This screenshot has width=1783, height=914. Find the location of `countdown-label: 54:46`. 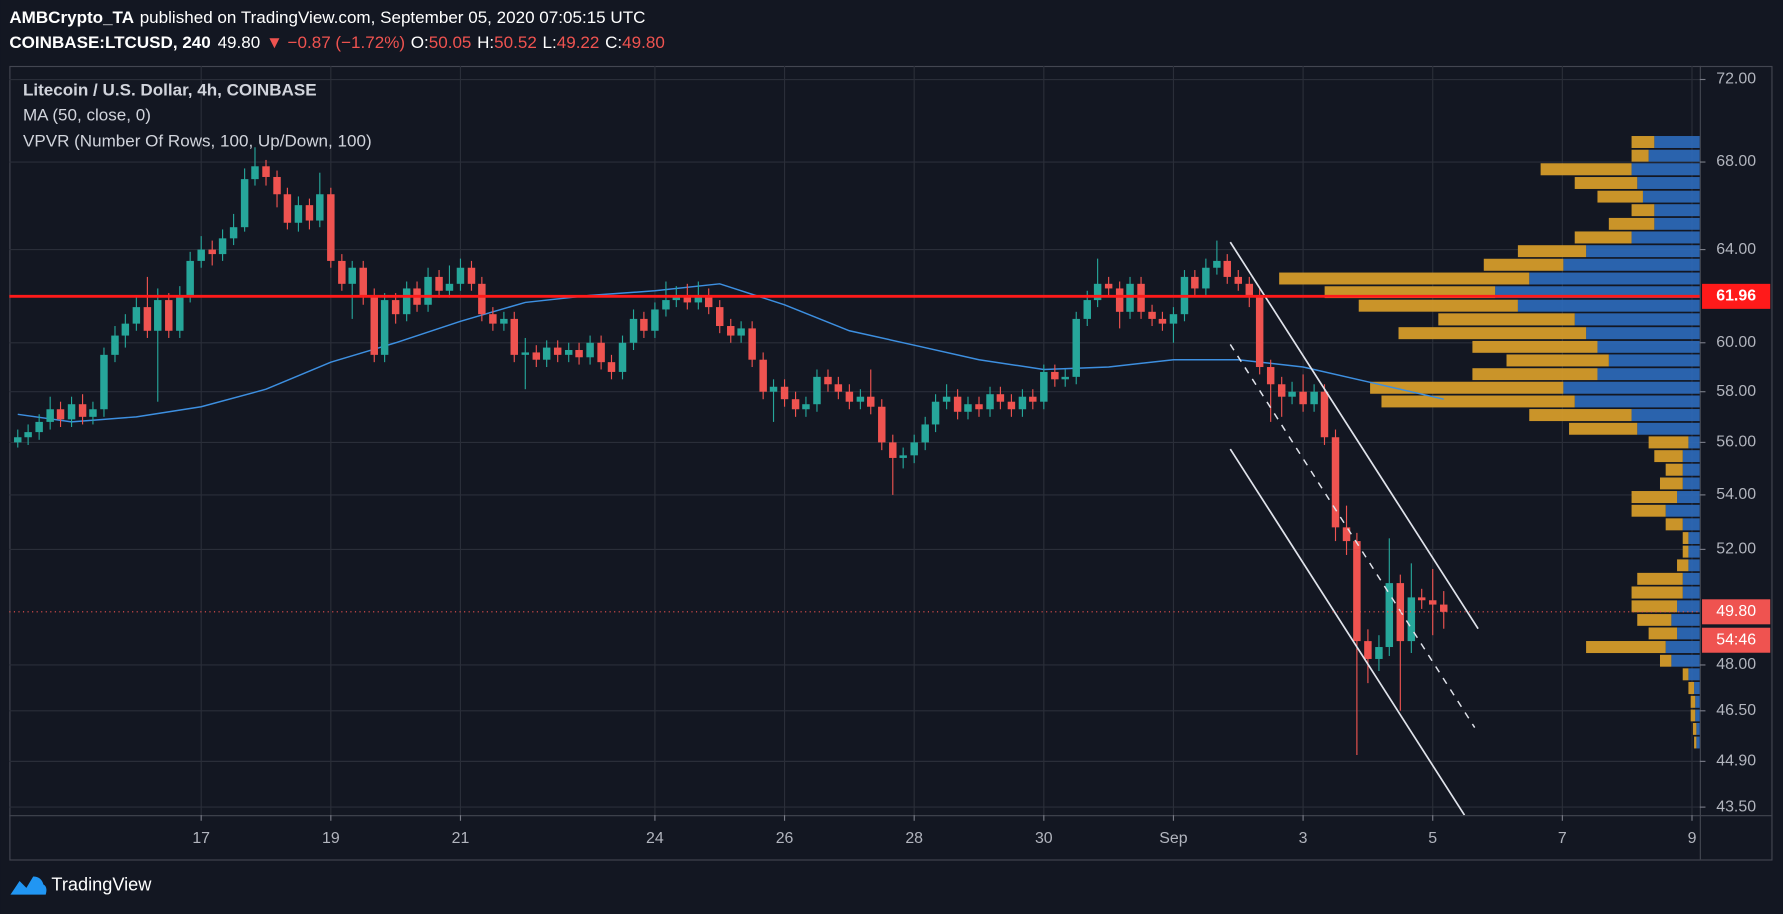

countdown-label: 54:46 is located at coordinates (1736, 639).